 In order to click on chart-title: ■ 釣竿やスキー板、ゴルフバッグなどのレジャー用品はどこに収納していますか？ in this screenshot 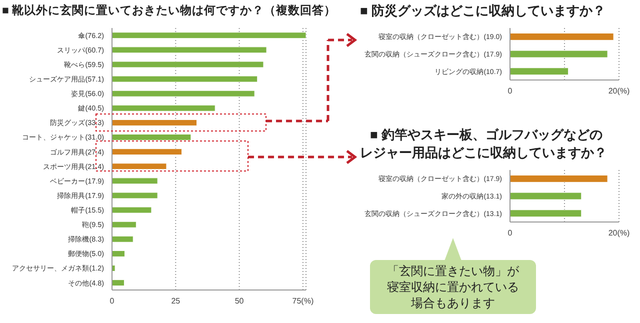, I will do `click(484, 144)`.